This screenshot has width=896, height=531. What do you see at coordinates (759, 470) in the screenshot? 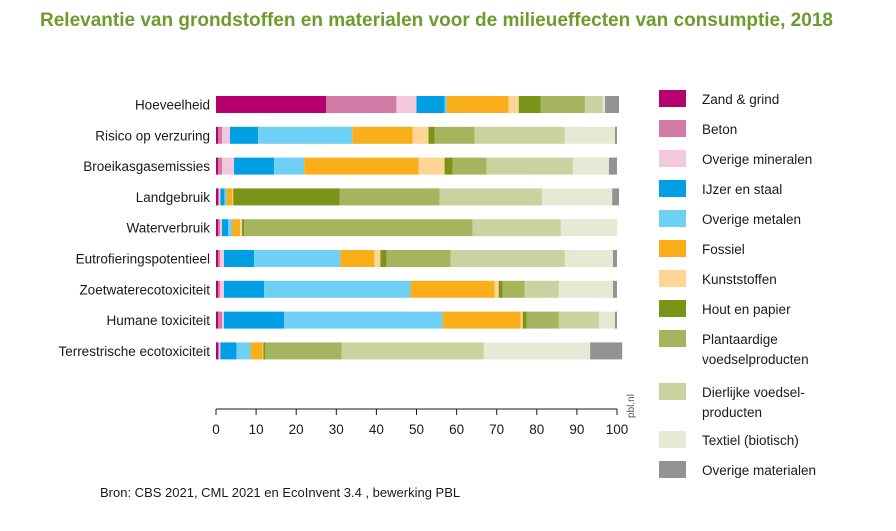
I see `legend-label: Overige materialen` at bounding box center [759, 470].